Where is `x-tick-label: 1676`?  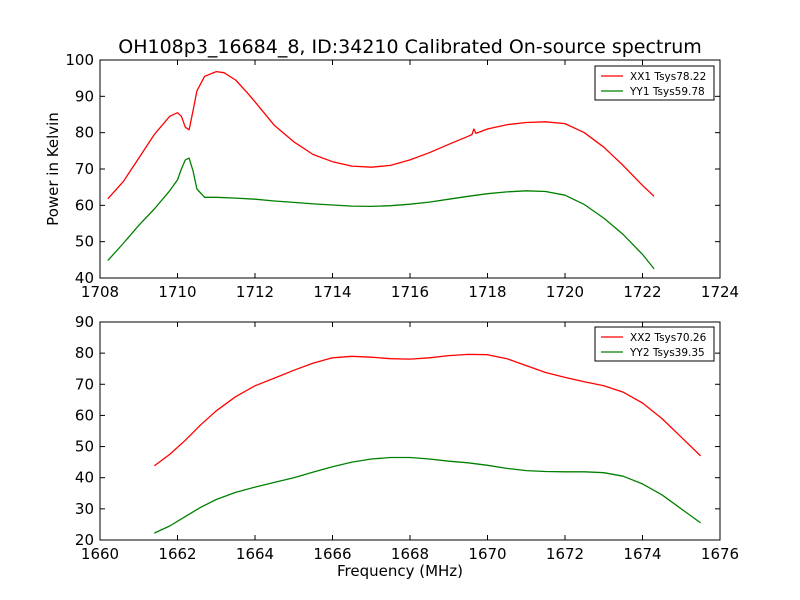 x-tick-label: 1676 is located at coordinates (720, 554).